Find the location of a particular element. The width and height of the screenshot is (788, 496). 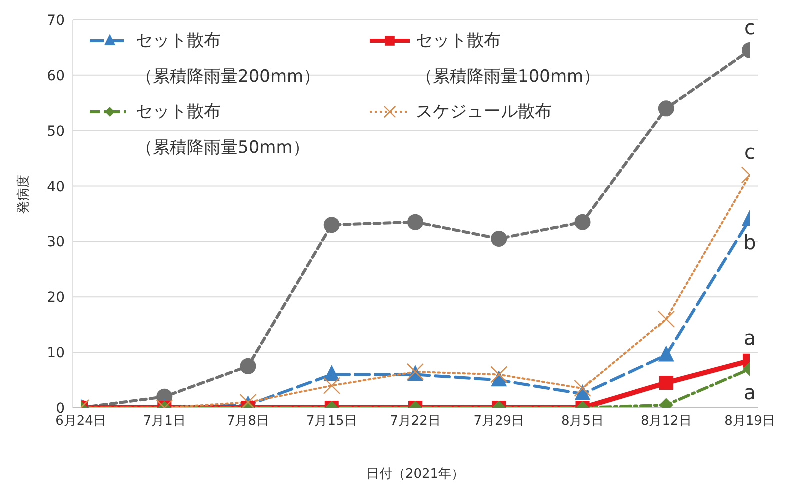

legend-label: スケジュール散布 is located at coordinates (484, 112).